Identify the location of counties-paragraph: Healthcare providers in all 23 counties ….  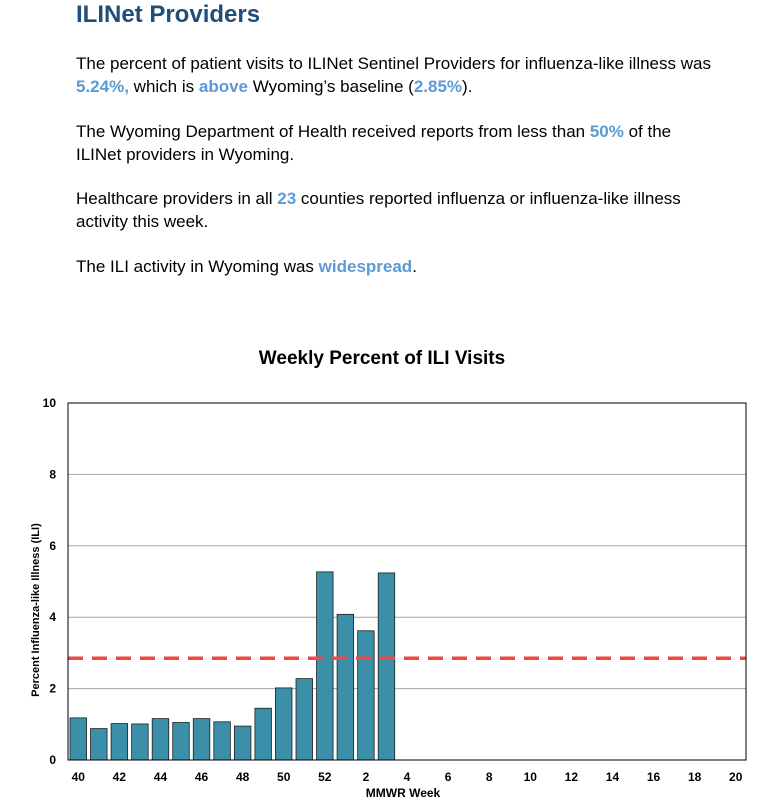
(378, 210).